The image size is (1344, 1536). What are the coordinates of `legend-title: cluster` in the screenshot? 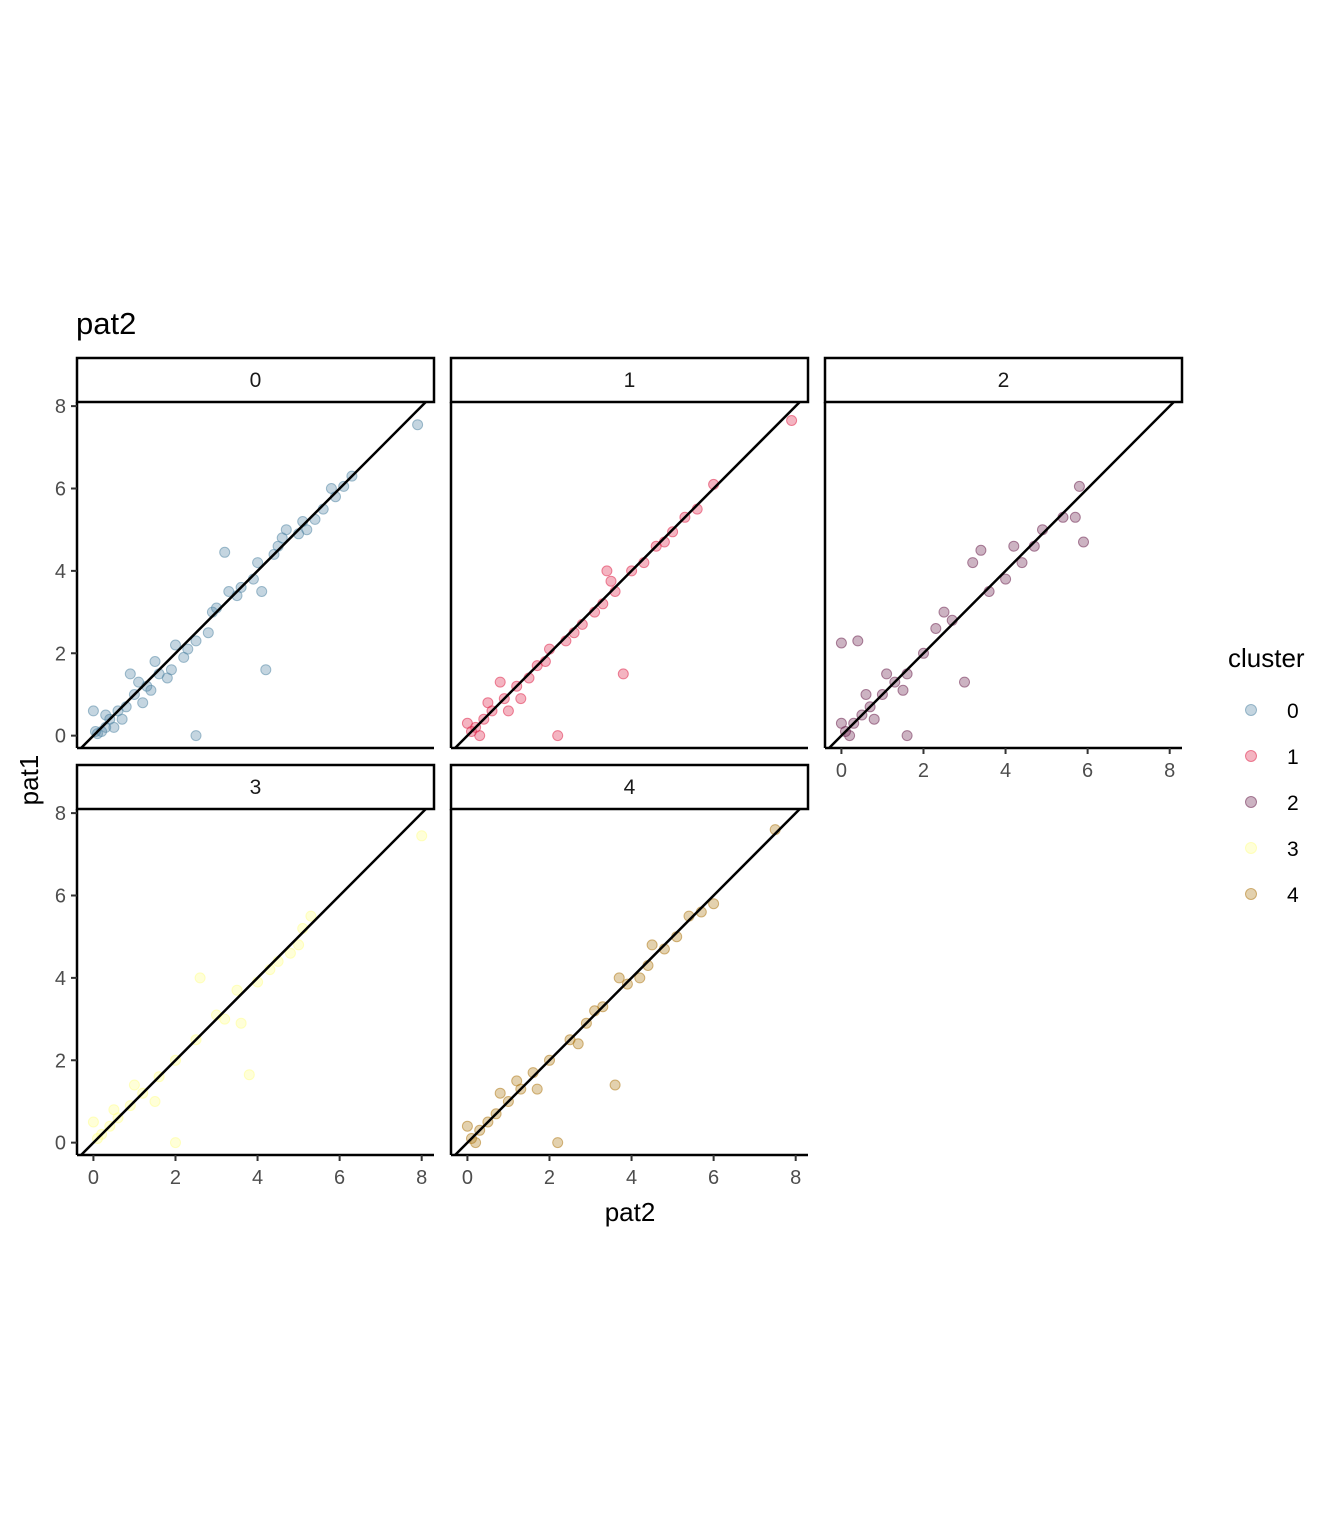 It's located at (1266, 658).